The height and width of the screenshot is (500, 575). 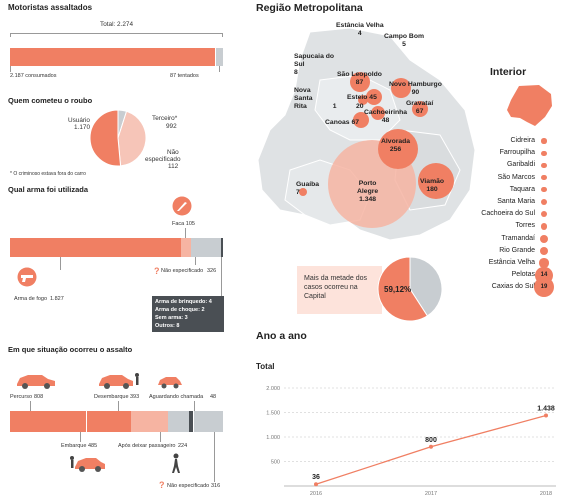 What do you see at coordinates (171, 126) in the screenshot?
I see `terceiro-value: 992` at bounding box center [171, 126].